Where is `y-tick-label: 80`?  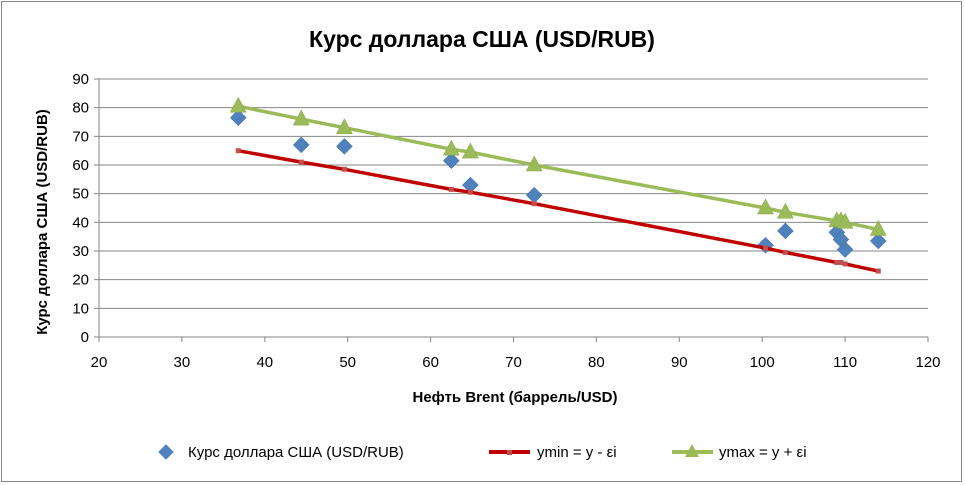
y-tick-label: 80 is located at coordinates (80, 108).